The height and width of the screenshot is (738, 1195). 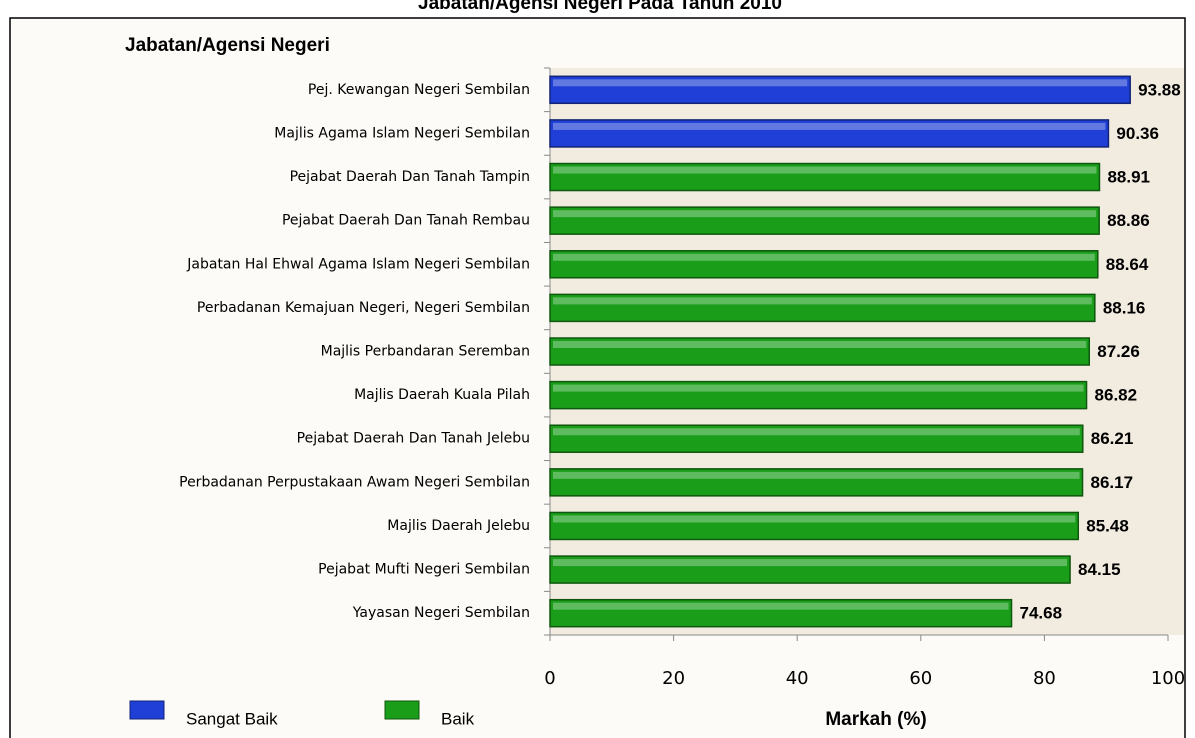 What do you see at coordinates (406, 221) in the screenshot?
I see `y-tick-label: Pejabat Daerah Dan Tanah Rembau` at bounding box center [406, 221].